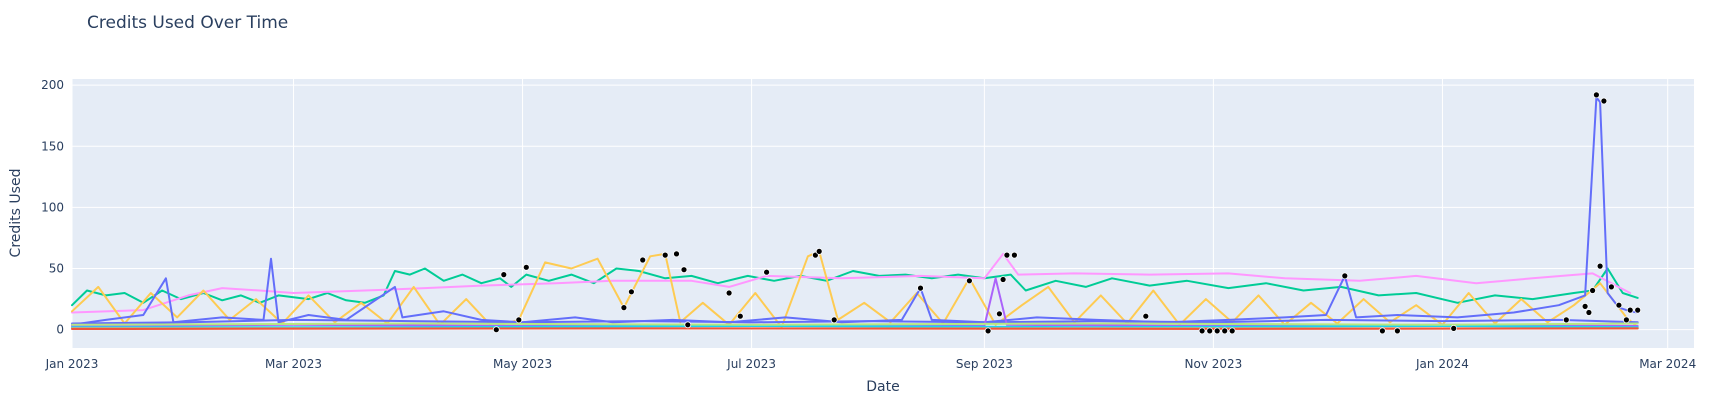 This screenshot has height=407, width=1720. Describe the element at coordinates (1667, 364) in the screenshot. I see `x-tick-label: Mar 2024` at that location.